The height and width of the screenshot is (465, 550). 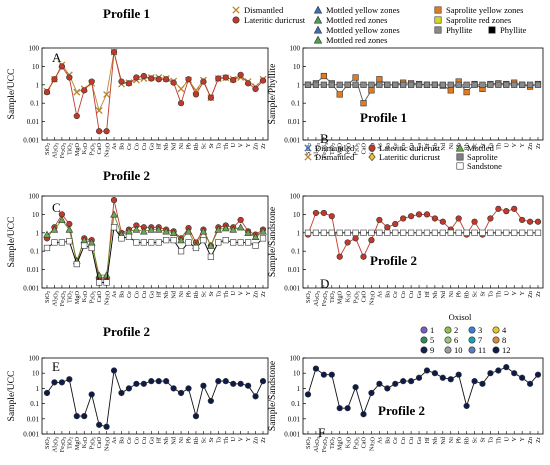 I want to click on x-tick-label: Zn, so click(x=530, y=294).